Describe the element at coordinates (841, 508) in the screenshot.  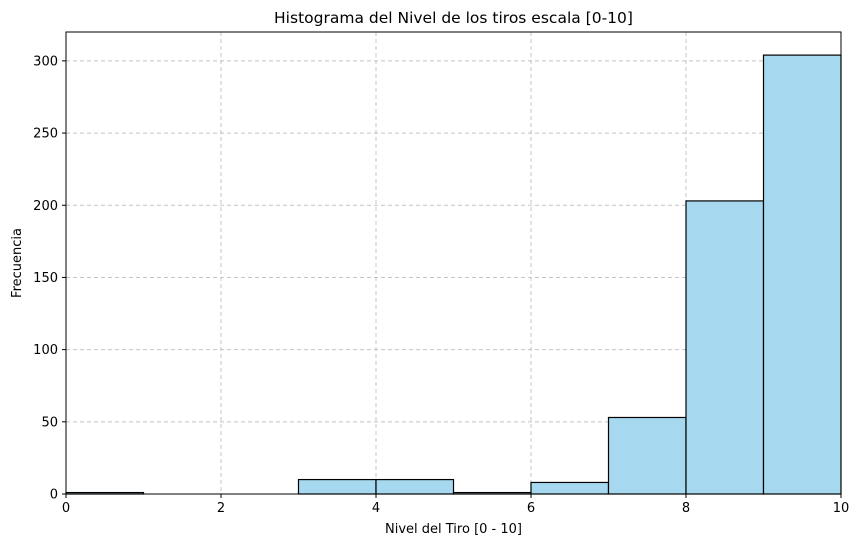
I see `x-tick-label: 10` at that location.